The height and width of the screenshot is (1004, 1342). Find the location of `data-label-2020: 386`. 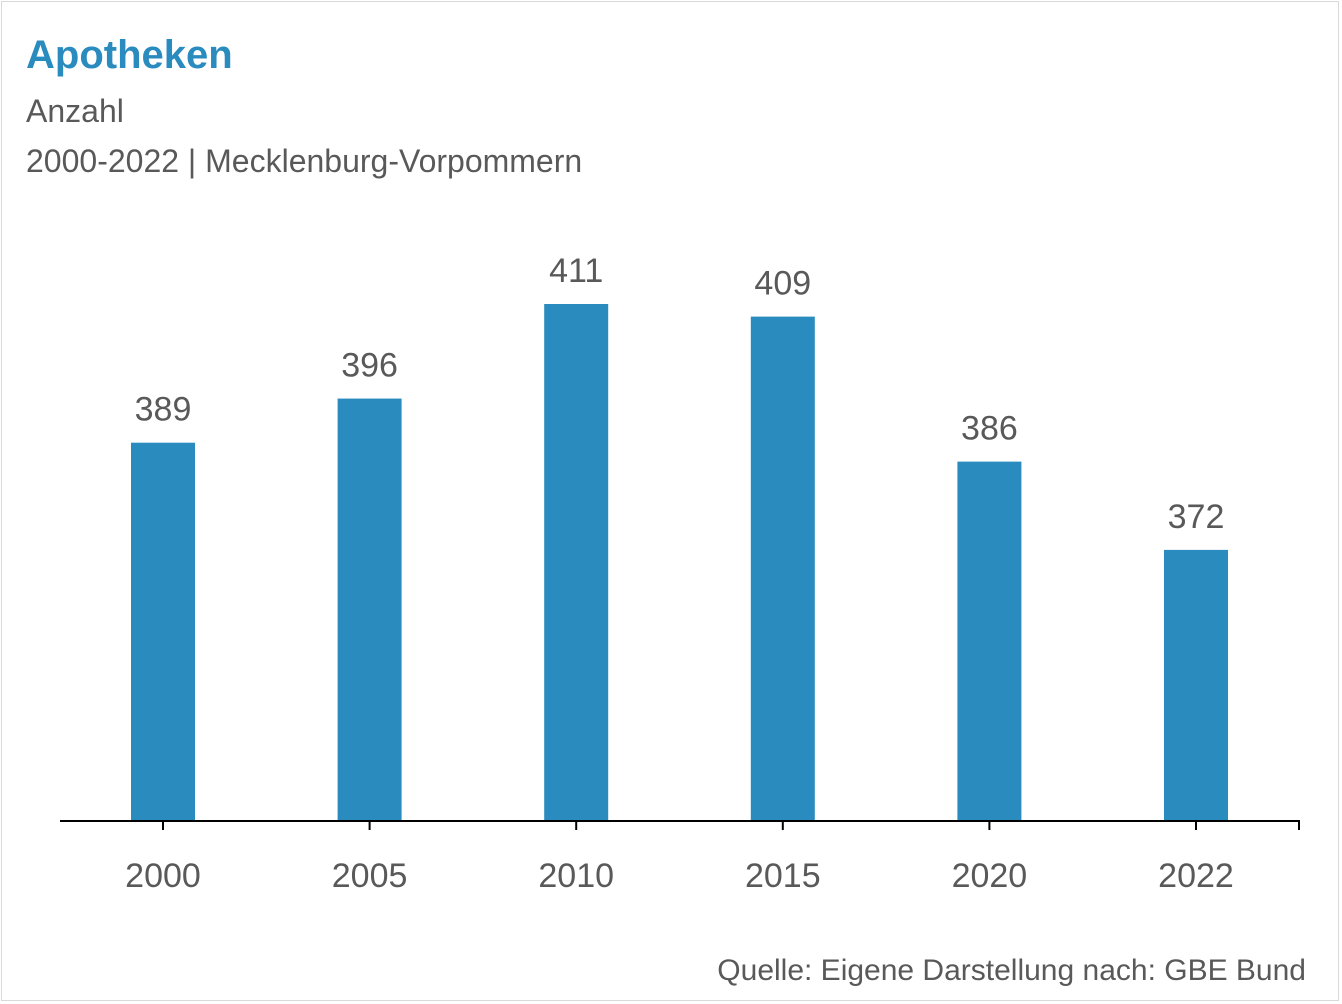

data-label-2020: 386 is located at coordinates (989, 429).